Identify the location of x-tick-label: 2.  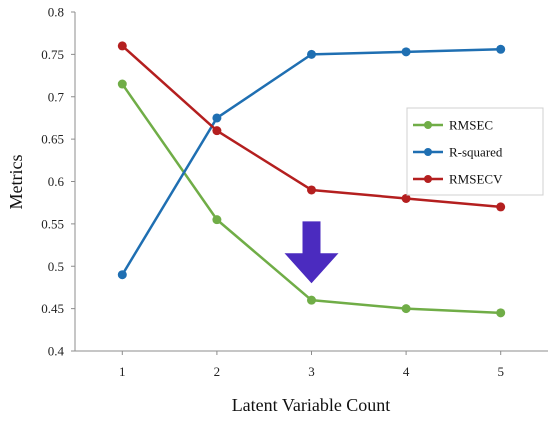
(217, 371).